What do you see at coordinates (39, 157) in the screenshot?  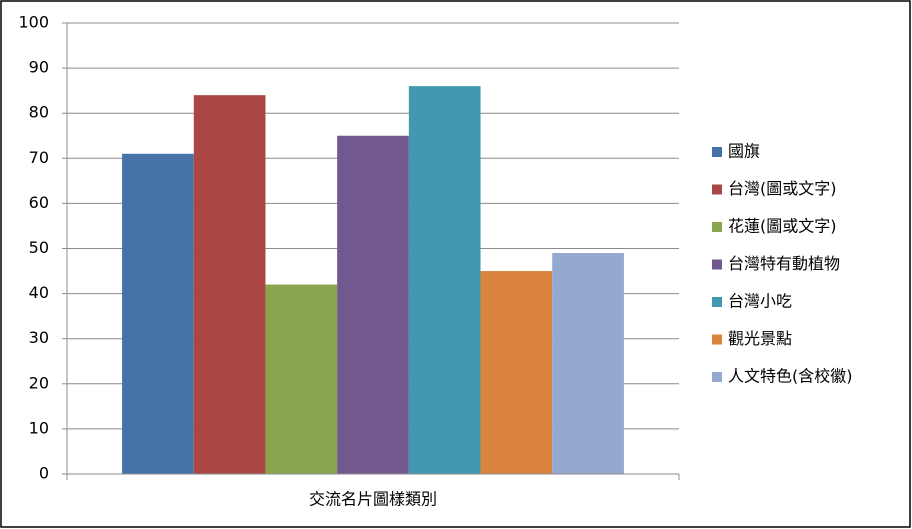 I see `y-tick-label: 70` at bounding box center [39, 157].